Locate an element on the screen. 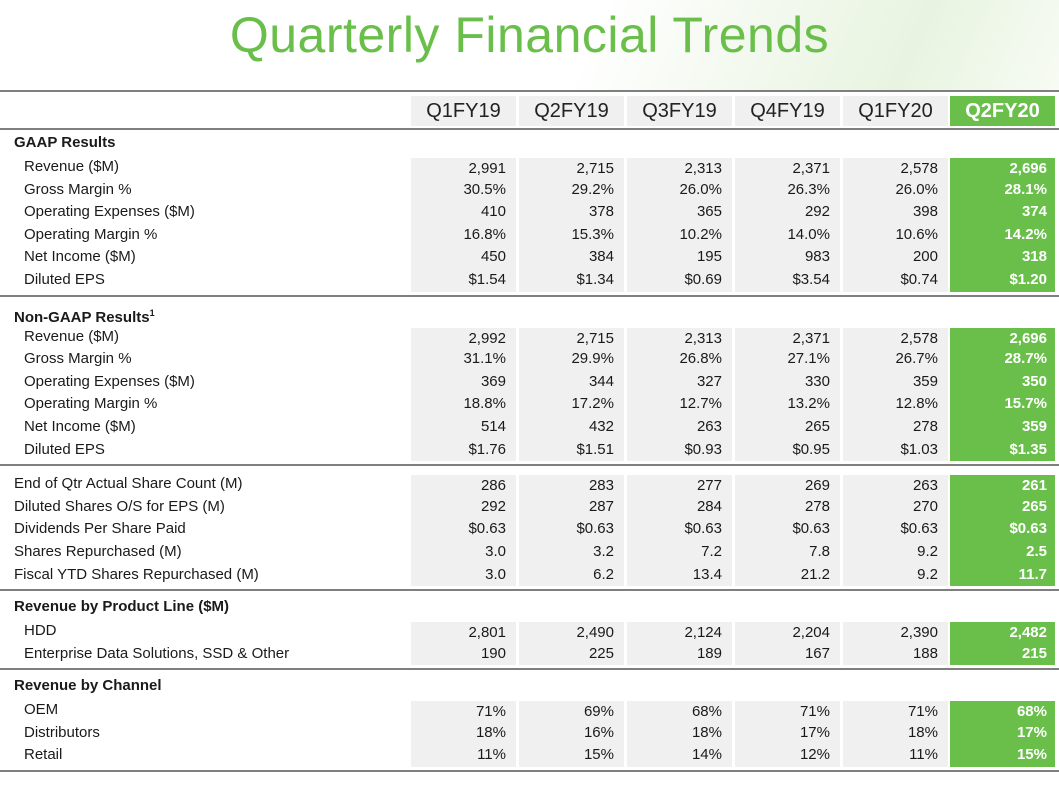 The image size is (1059, 785). value-cell: 410 is located at coordinates (463, 212).